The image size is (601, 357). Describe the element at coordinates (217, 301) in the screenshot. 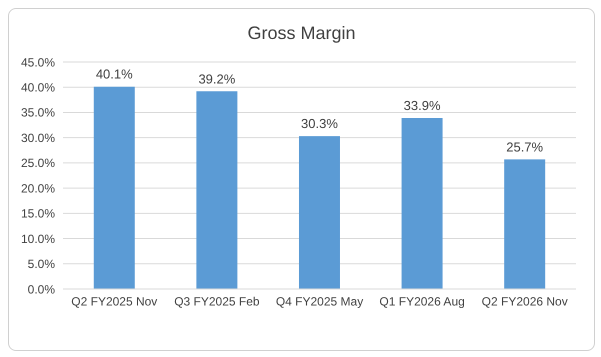

I see `x-tick-label: Q3 FY2025 Feb` at that location.